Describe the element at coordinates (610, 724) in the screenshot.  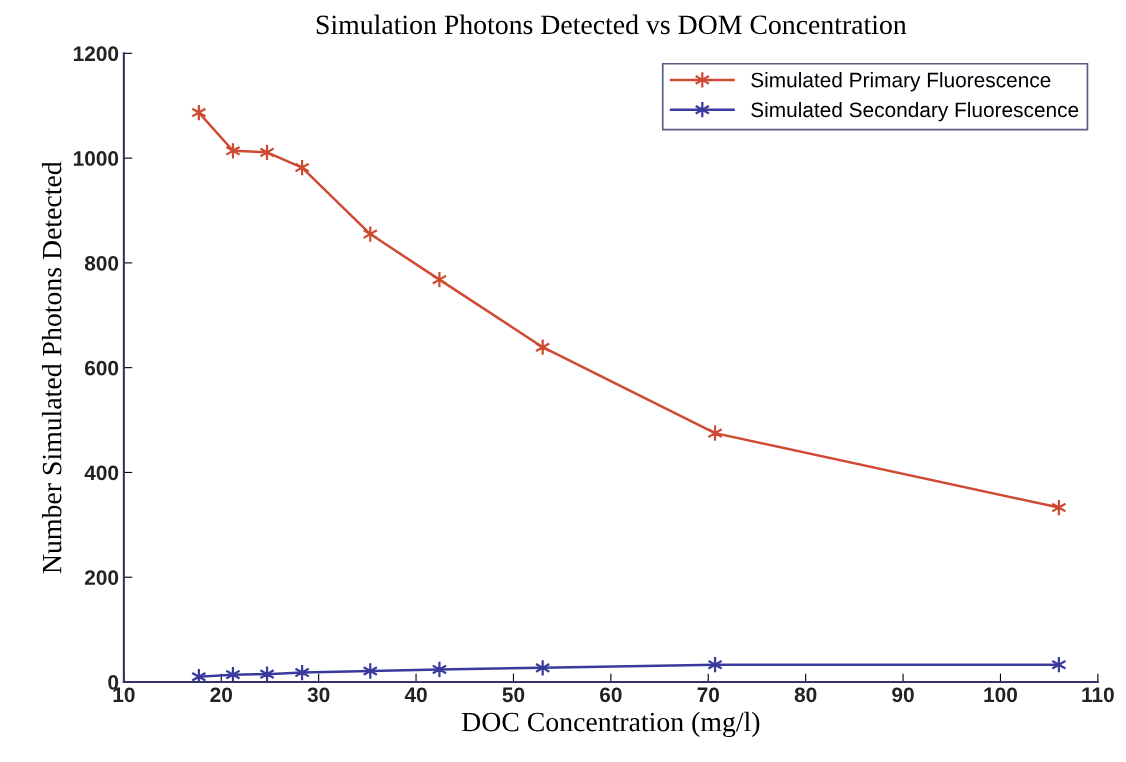
I see `x-axis-title: DOC Concentration (mg/l)` at that location.